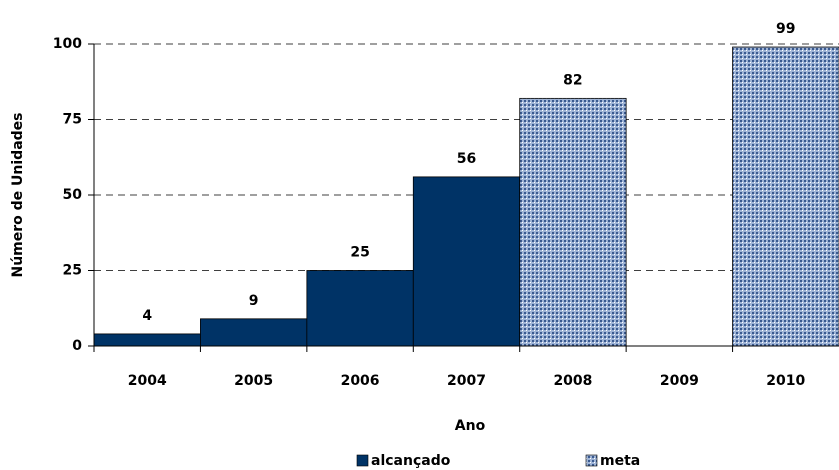 Image resolution: width=839 pixels, height=470 pixels. I want to click on y-tick-label: 25, so click(72, 271).